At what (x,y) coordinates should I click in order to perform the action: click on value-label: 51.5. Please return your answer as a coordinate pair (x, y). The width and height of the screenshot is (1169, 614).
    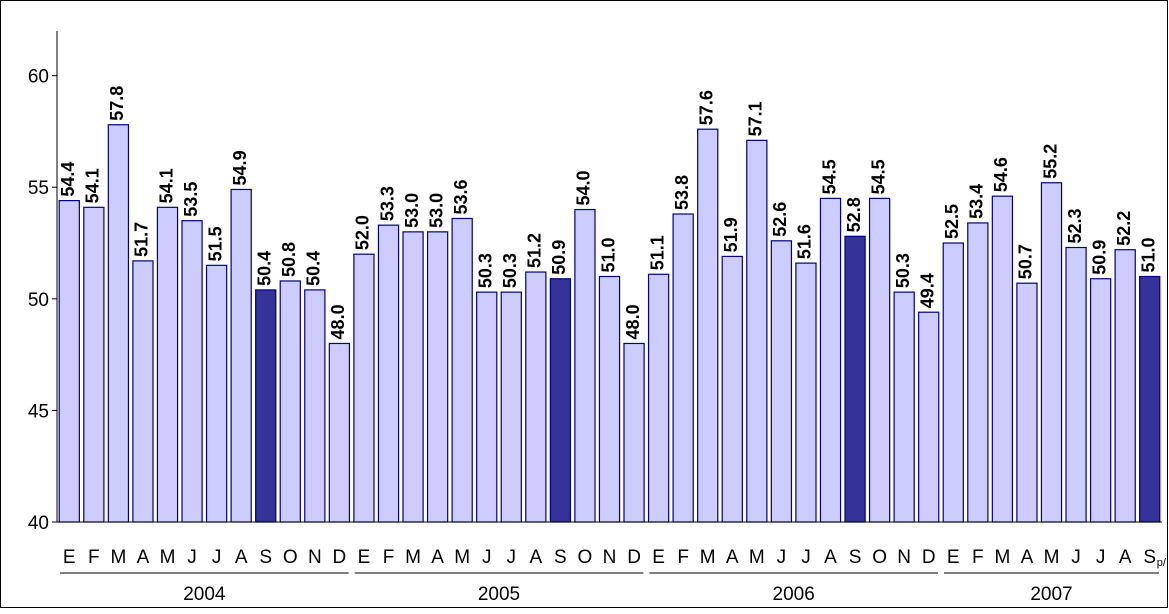
    Looking at the image, I should click on (215, 243).